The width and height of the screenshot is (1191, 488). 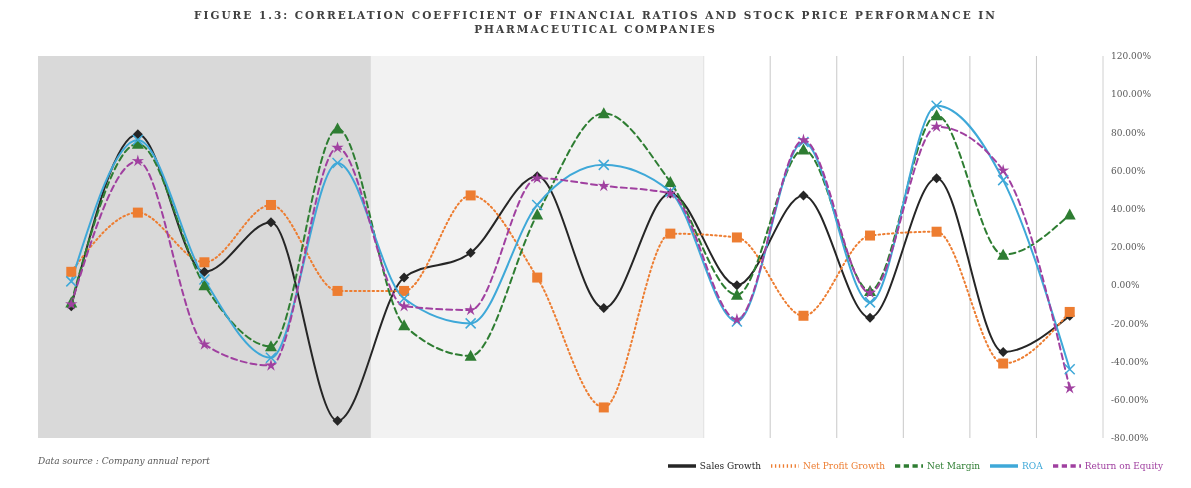 I want to click on y-tick-label: 0.00%, so click(x=1126, y=285).